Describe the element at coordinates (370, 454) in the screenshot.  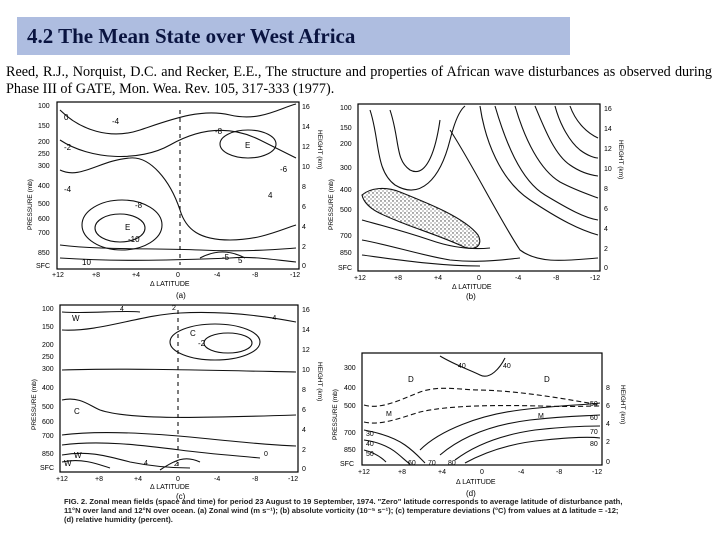
I see `panel-d-contour-label: 50` at that location.